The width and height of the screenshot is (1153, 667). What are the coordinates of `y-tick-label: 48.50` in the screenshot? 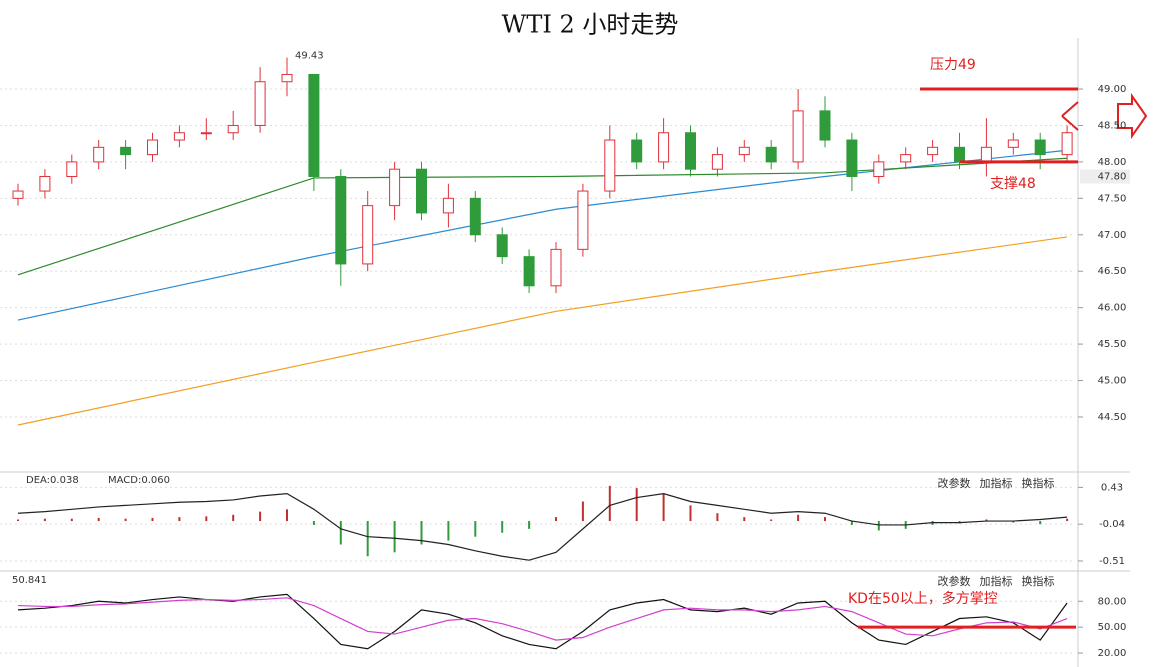 It's located at (1112, 125).